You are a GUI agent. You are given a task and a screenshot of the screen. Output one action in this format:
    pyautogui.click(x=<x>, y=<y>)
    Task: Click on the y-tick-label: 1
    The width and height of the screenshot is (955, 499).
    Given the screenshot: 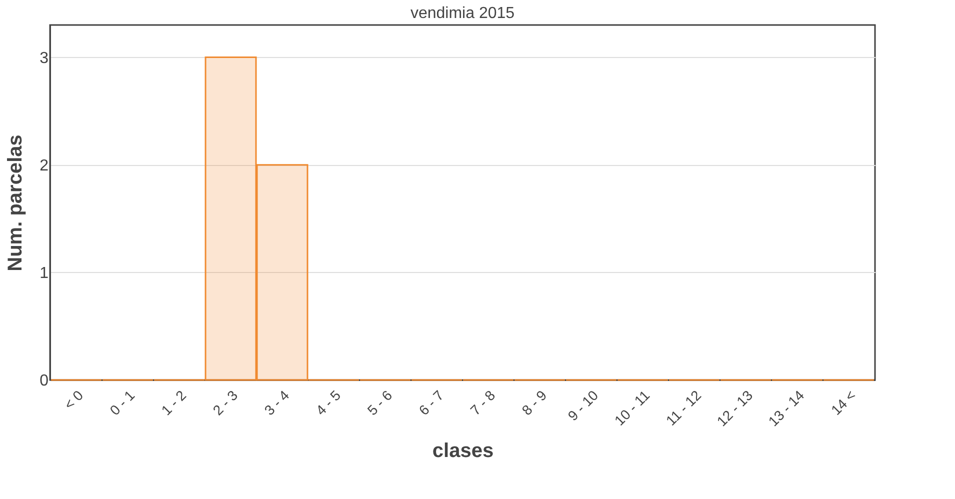 What is the action you would take?
    pyautogui.click(x=44, y=273)
    